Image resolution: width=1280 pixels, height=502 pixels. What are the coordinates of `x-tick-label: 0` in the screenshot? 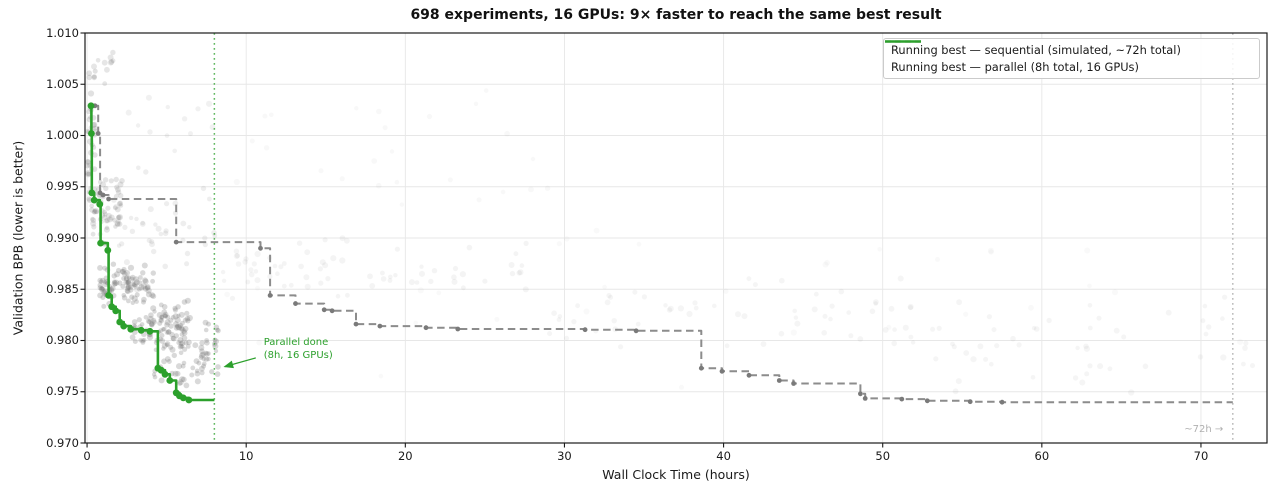 It's located at (87, 456).